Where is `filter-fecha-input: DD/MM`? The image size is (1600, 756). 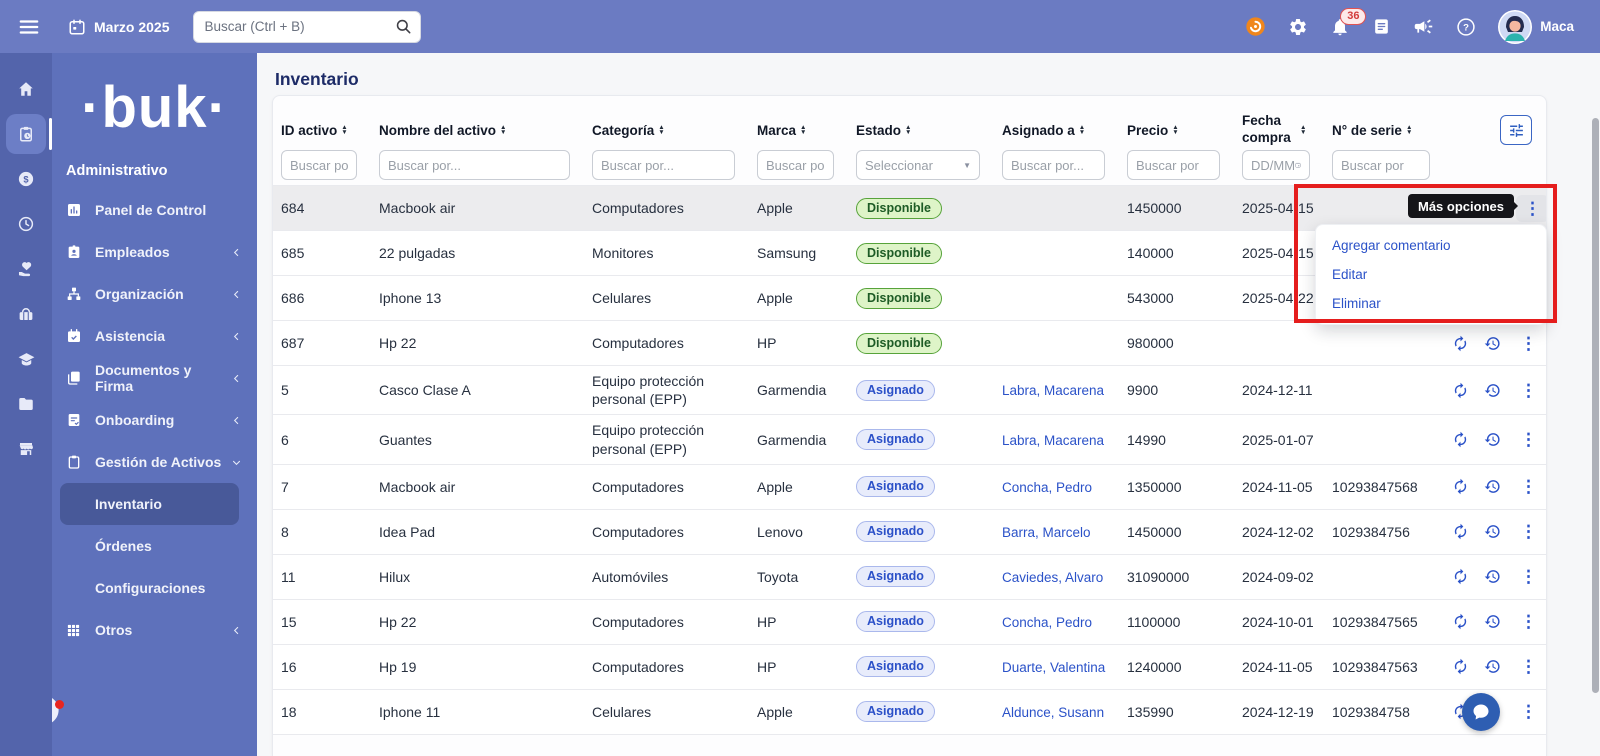
filter-fecha-input: DD/MM is located at coordinates (1276, 165).